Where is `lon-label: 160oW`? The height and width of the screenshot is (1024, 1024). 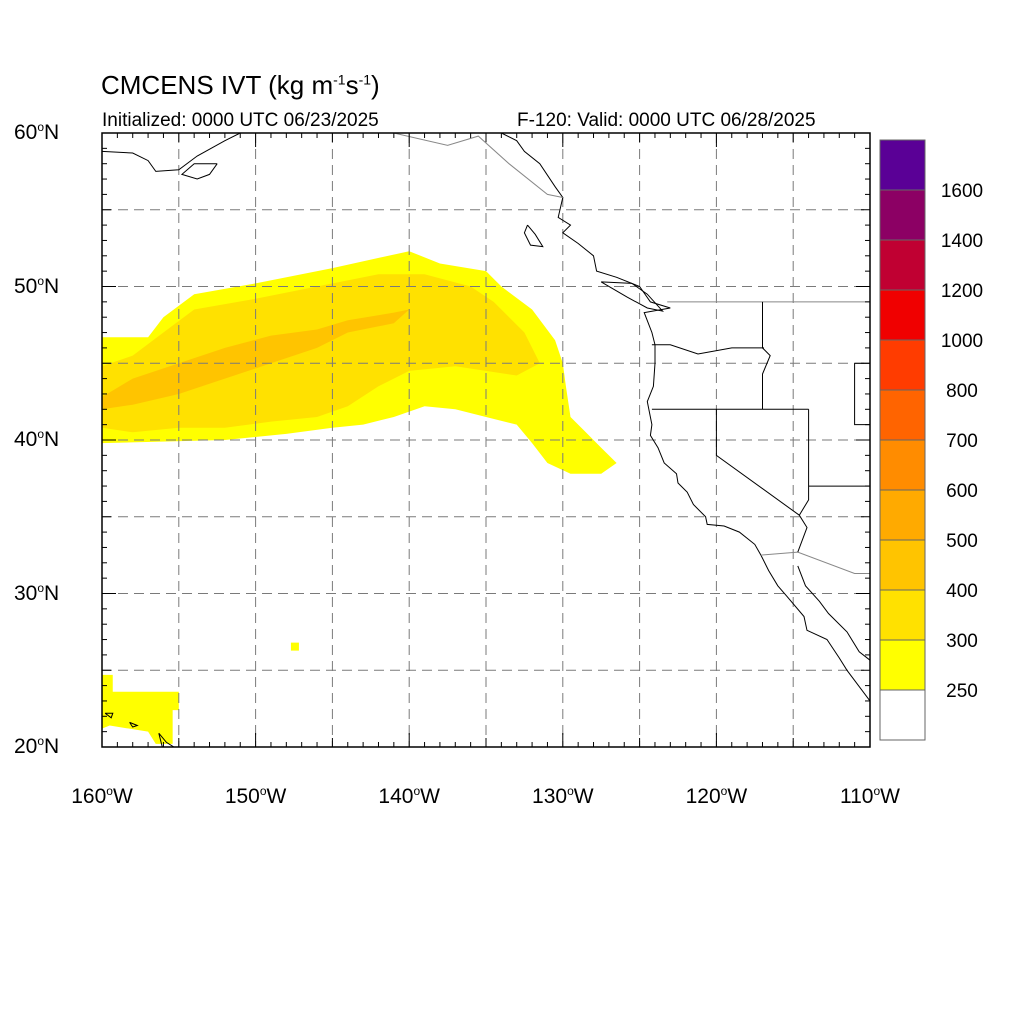
lon-label: 160oW is located at coordinates (102, 796).